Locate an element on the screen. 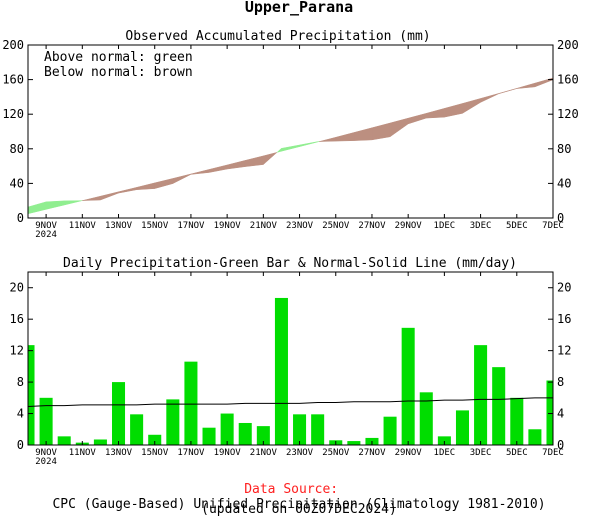 Image resolution: width=598 pixels, height=518 pixels. y-tick-label-left: 120 is located at coordinates (13, 114).